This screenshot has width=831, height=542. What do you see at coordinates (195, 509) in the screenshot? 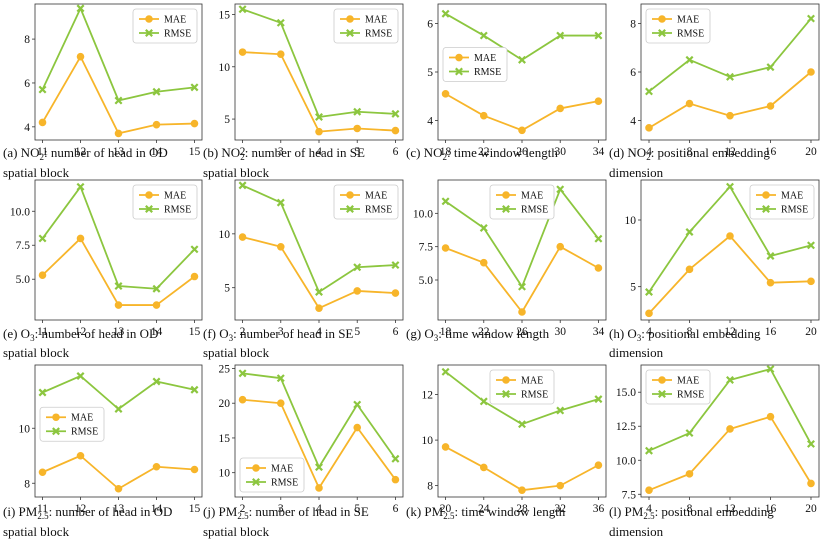
I see `x-tick-label: 15` at bounding box center [195, 509].